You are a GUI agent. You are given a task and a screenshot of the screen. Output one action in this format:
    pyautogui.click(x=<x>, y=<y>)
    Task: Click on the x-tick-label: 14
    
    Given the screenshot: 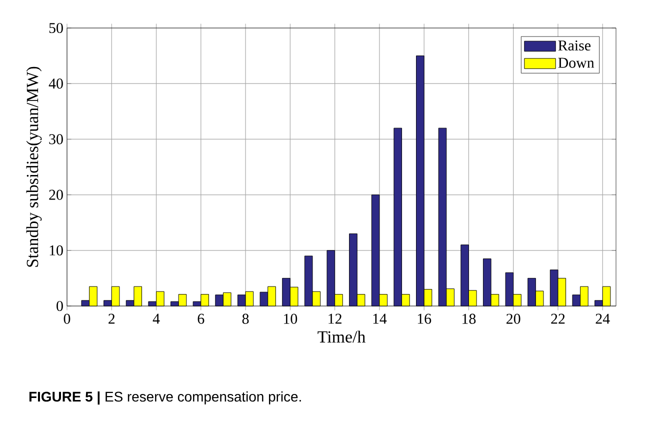 What is the action you would take?
    pyautogui.click(x=380, y=319)
    